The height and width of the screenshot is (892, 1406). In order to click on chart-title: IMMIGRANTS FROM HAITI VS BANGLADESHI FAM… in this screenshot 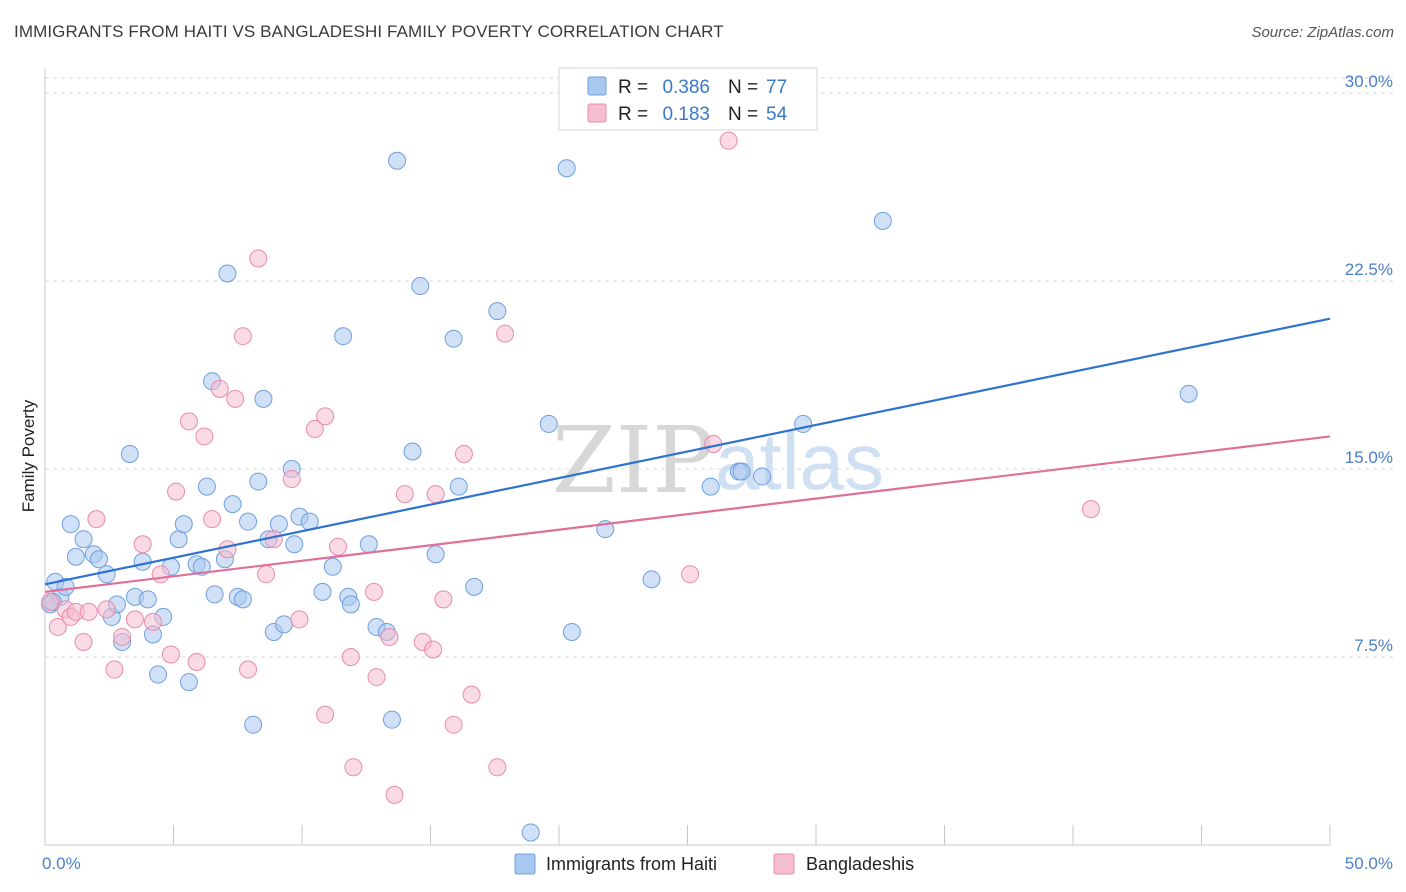, I will do `click(369, 31)`.